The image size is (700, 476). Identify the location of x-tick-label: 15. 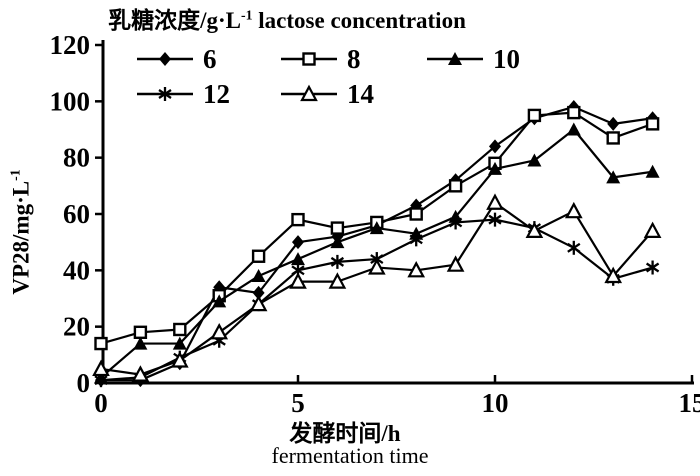
(689, 403).